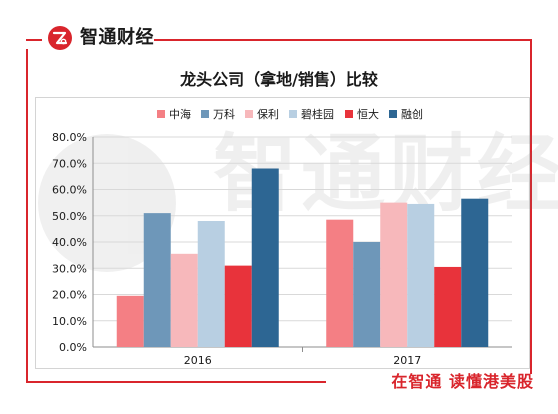 The image size is (558, 414). Describe the element at coordinates (69, 163) in the screenshot. I see `y-tick-label: 70.0%` at that location.